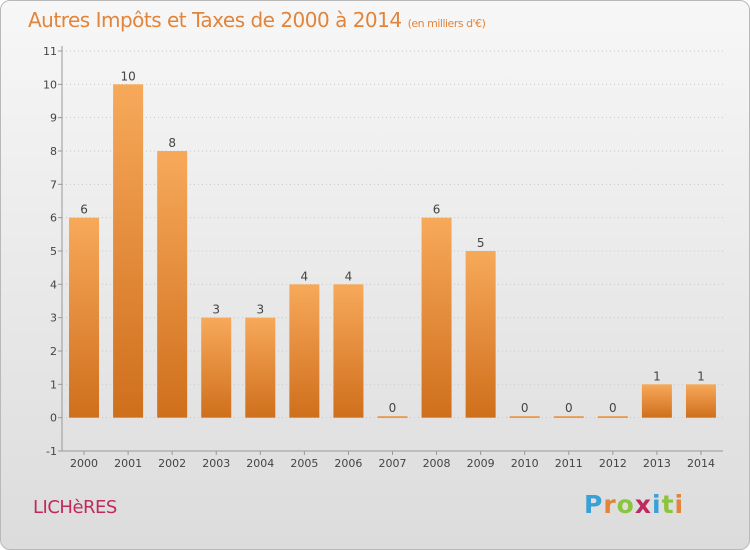 This screenshot has height=550, width=750. I want to click on x-tick-label: 2007, so click(393, 463).